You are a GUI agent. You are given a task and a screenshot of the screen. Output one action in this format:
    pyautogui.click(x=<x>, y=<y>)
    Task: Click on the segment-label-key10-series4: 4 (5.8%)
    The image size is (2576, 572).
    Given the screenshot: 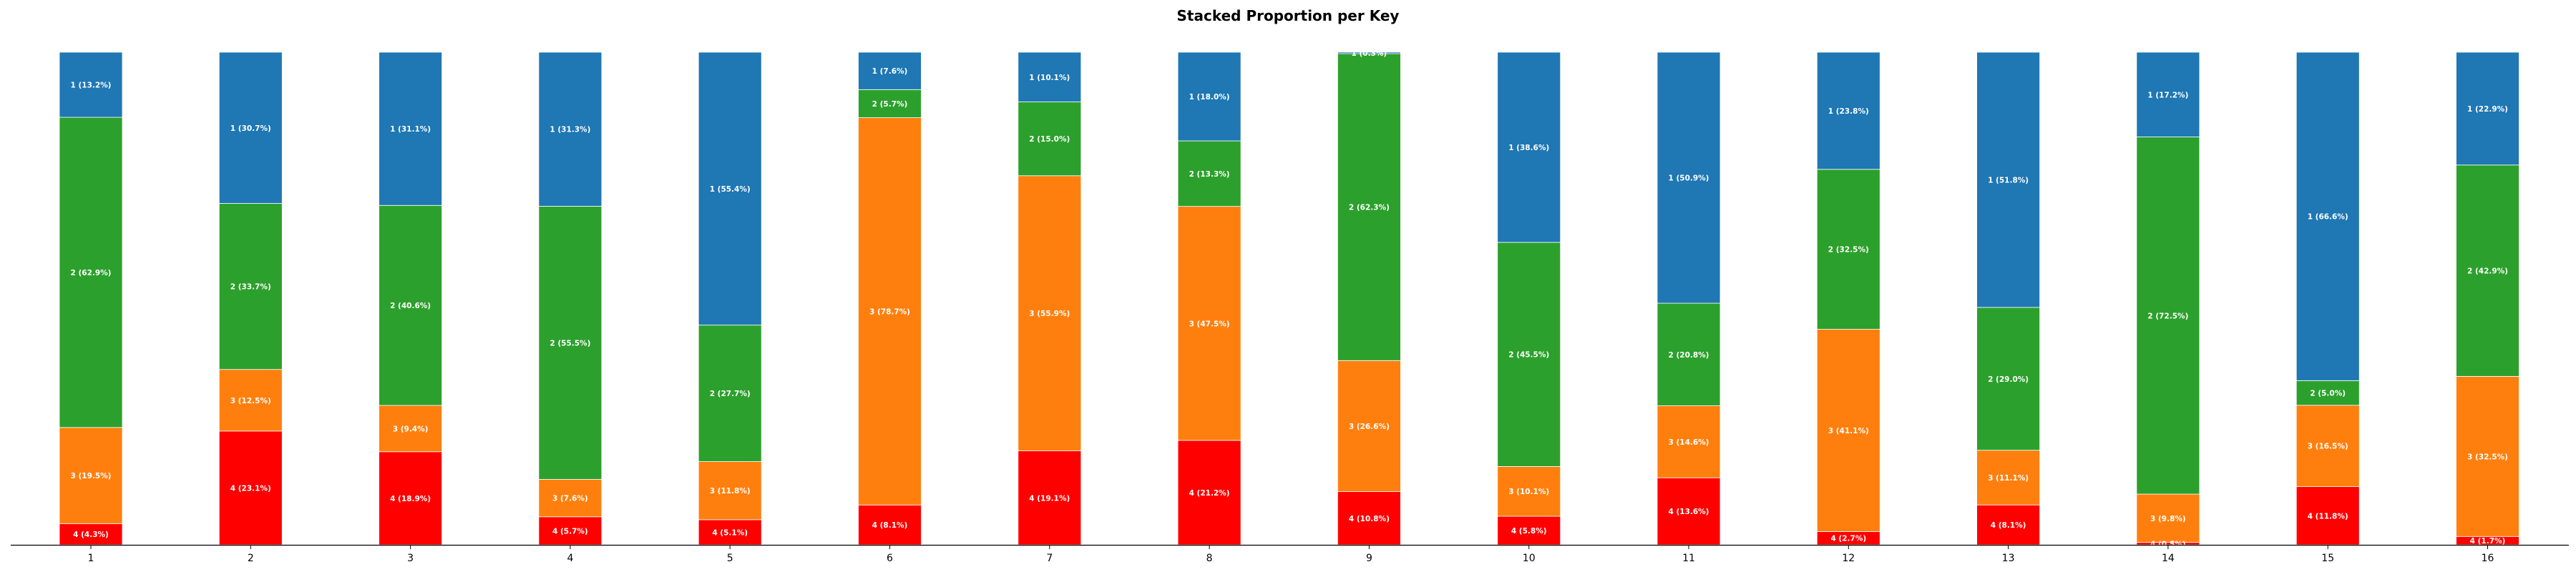 What is the action you would take?
    pyautogui.click(x=1529, y=531)
    